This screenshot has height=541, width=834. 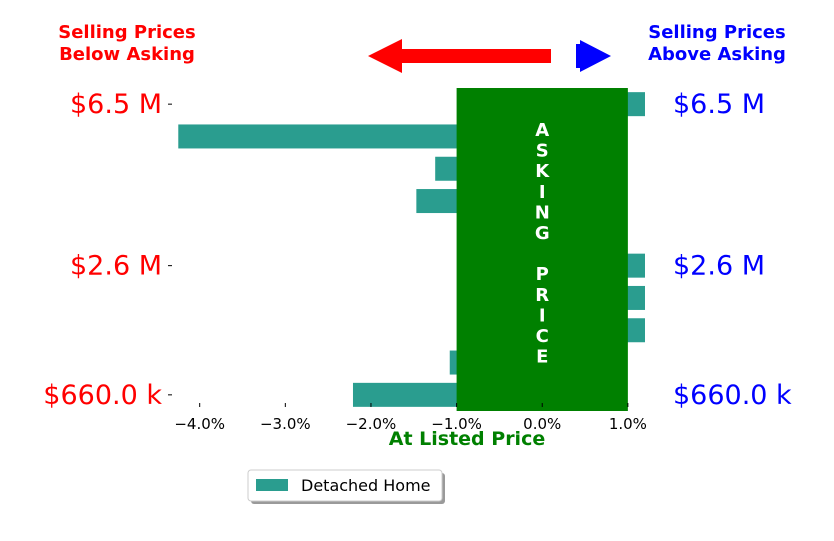 What do you see at coordinates (366, 485) in the screenshot?
I see `legend-label: Detached Home` at bounding box center [366, 485].